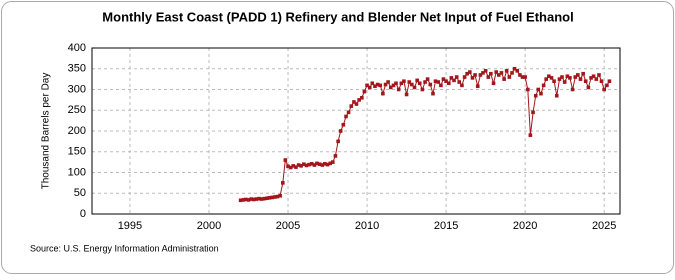 This screenshot has width=675, height=280. Describe the element at coordinates (209, 226) in the screenshot. I see `x-tick-label: 2000` at that location.